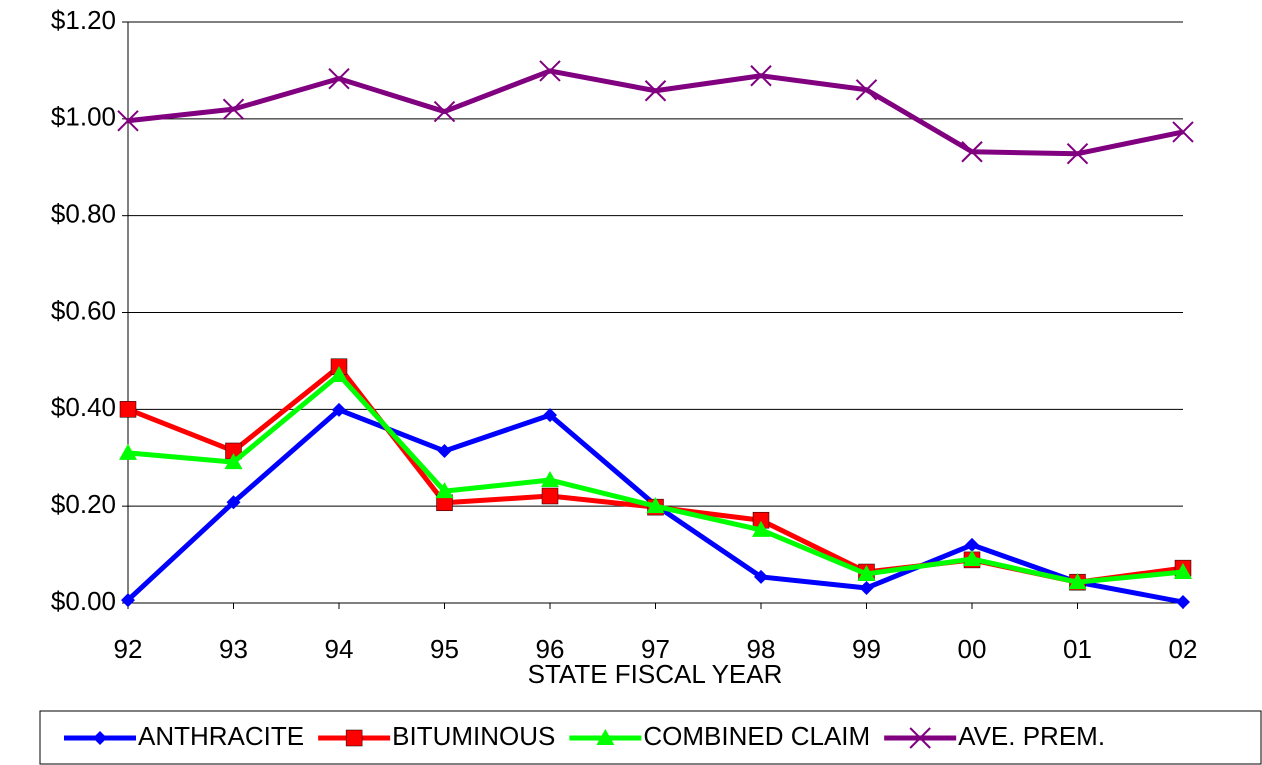 This screenshot has width=1262, height=765. I want to click on legend-label: COMBINED CLAIM, so click(756, 736).